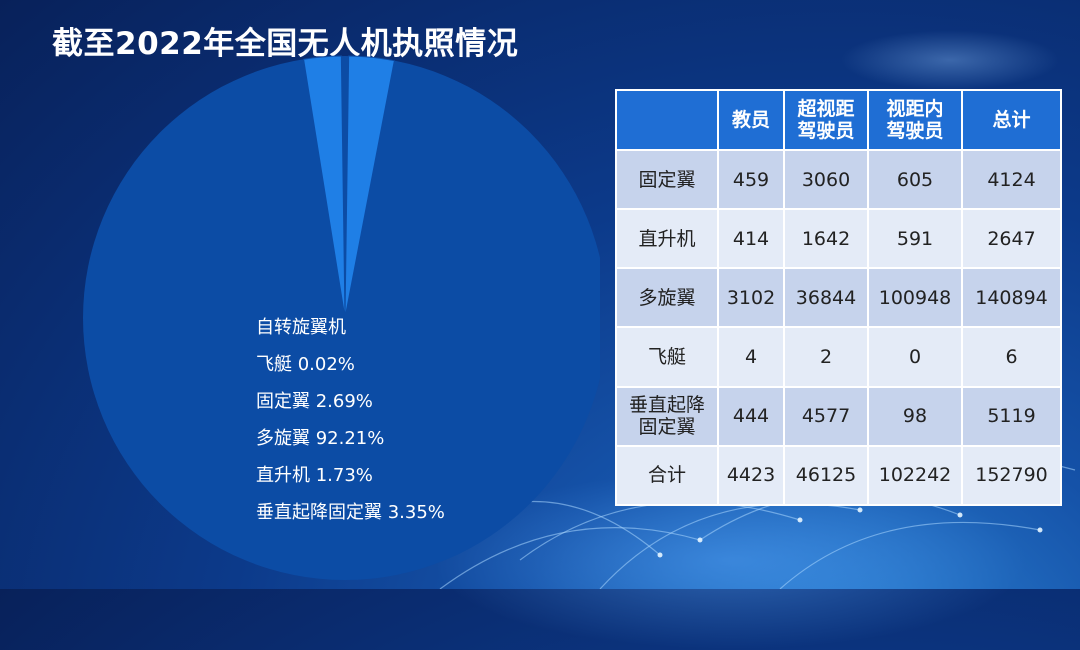  What do you see at coordinates (826, 120) in the screenshot?
I see `column-header: 超视距 驾驶员` at bounding box center [826, 120].